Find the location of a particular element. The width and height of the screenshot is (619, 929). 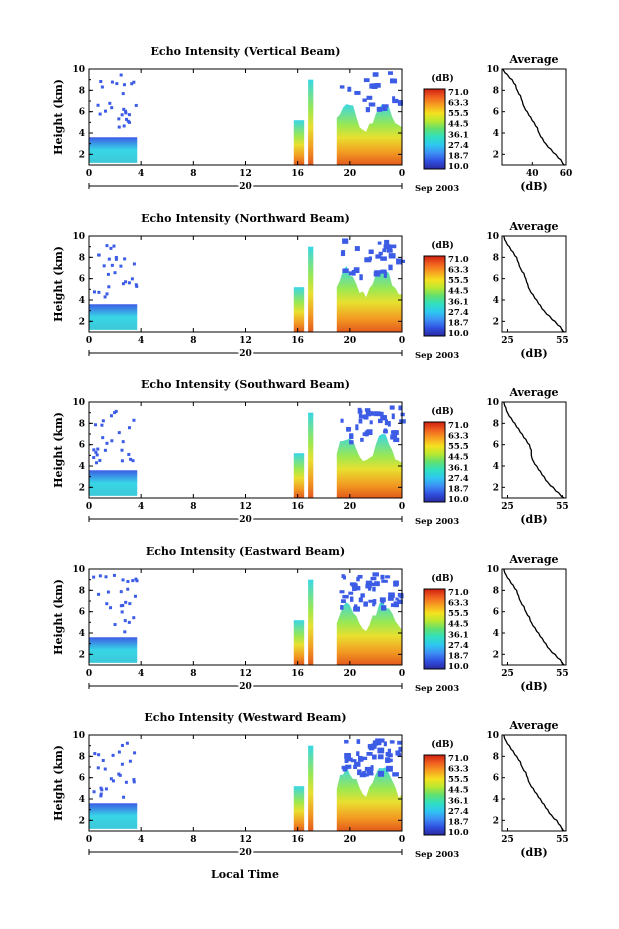

avg-y-tick-label: 2 is located at coordinates (496, 155).